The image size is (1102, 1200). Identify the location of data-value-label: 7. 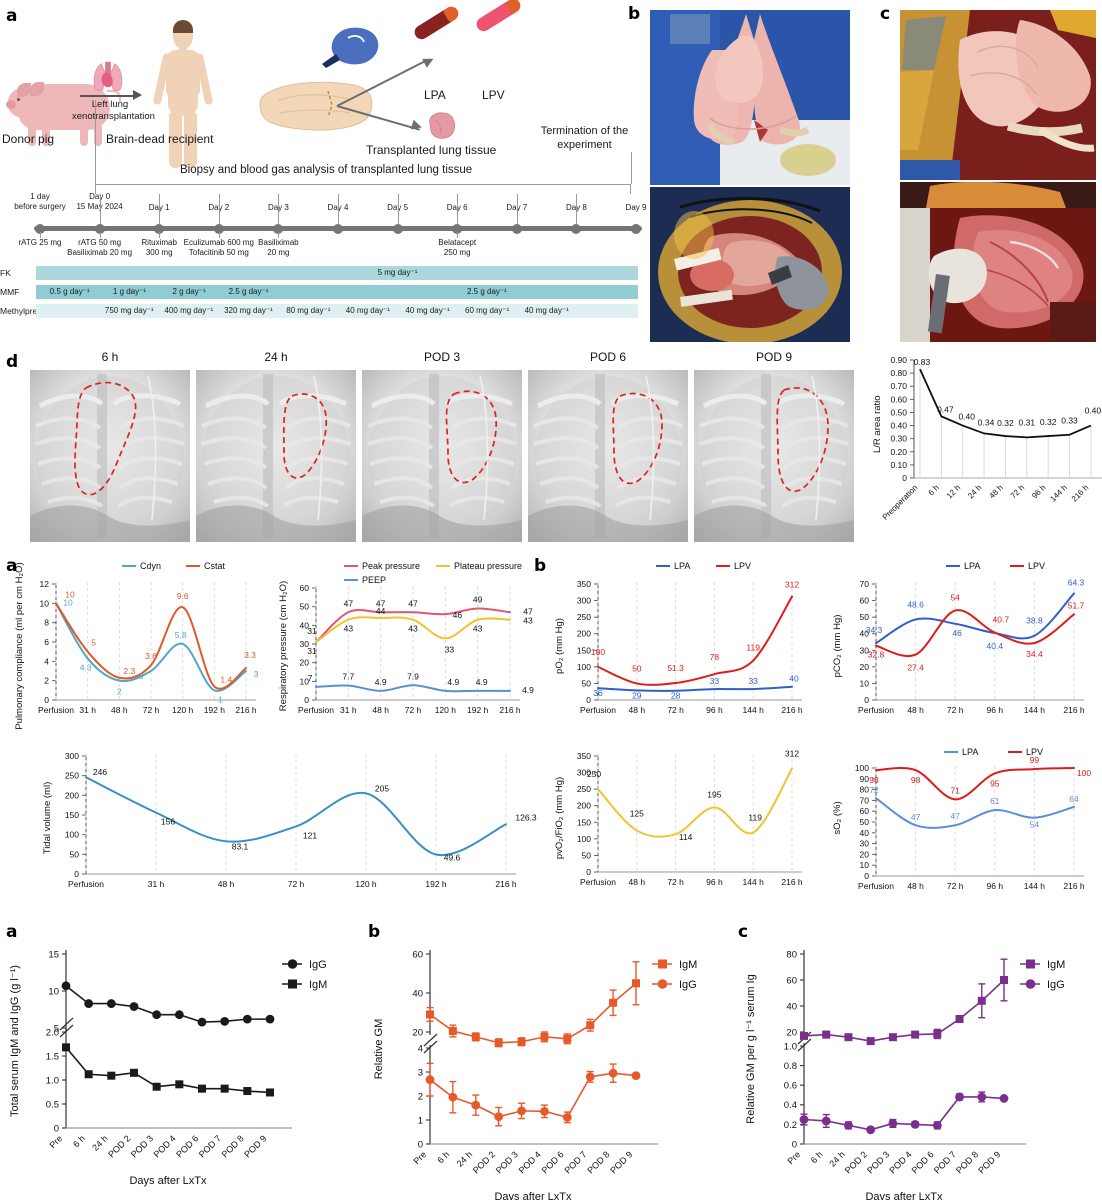
(310, 678).